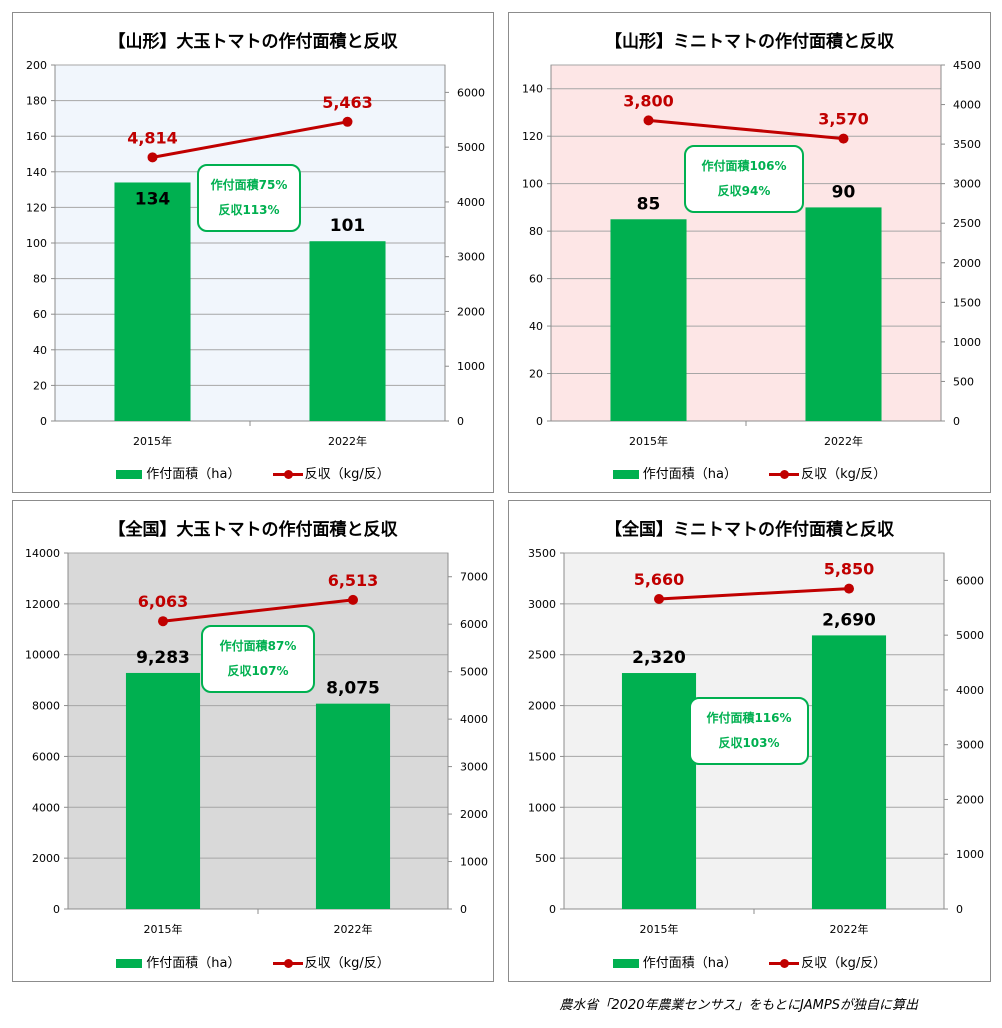  Describe the element at coordinates (648, 100) in the screenshot. I see `yield-data-label: 3,800` at that location.